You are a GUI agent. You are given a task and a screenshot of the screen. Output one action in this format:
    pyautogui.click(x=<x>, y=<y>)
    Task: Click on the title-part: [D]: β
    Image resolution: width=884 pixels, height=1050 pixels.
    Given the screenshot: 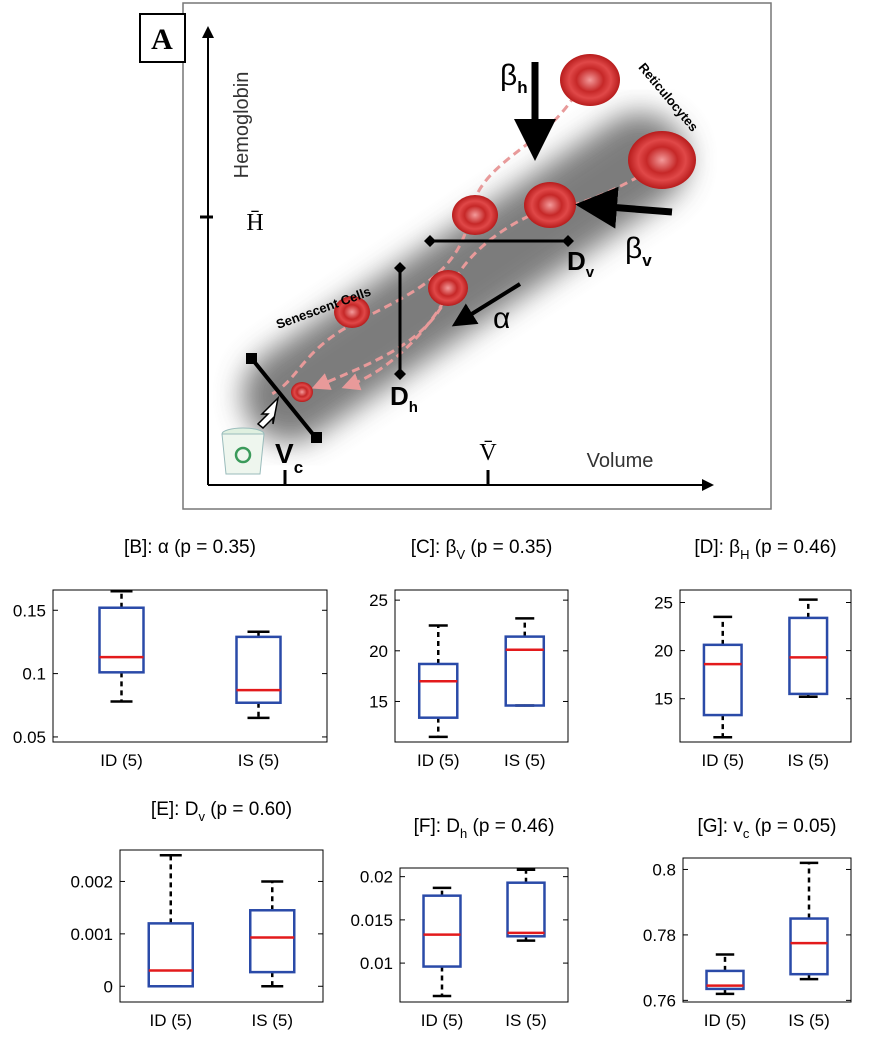 What is the action you would take?
    pyautogui.click(x=717, y=547)
    